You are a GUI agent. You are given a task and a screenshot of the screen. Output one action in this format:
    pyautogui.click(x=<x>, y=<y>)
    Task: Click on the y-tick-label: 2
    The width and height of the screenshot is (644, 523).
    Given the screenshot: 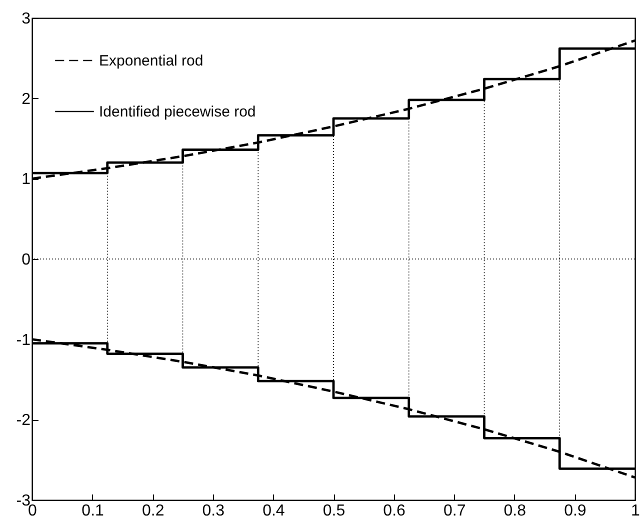 What is the action you would take?
    pyautogui.click(x=26, y=99)
    